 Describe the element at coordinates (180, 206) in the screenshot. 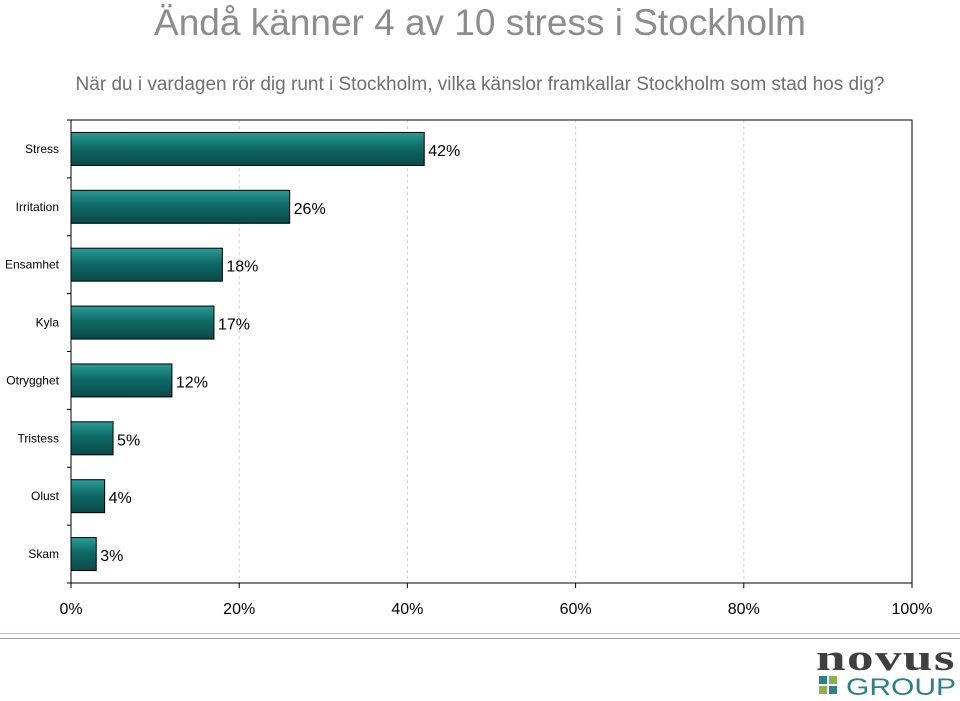

I see `bar-irritation` at that location.